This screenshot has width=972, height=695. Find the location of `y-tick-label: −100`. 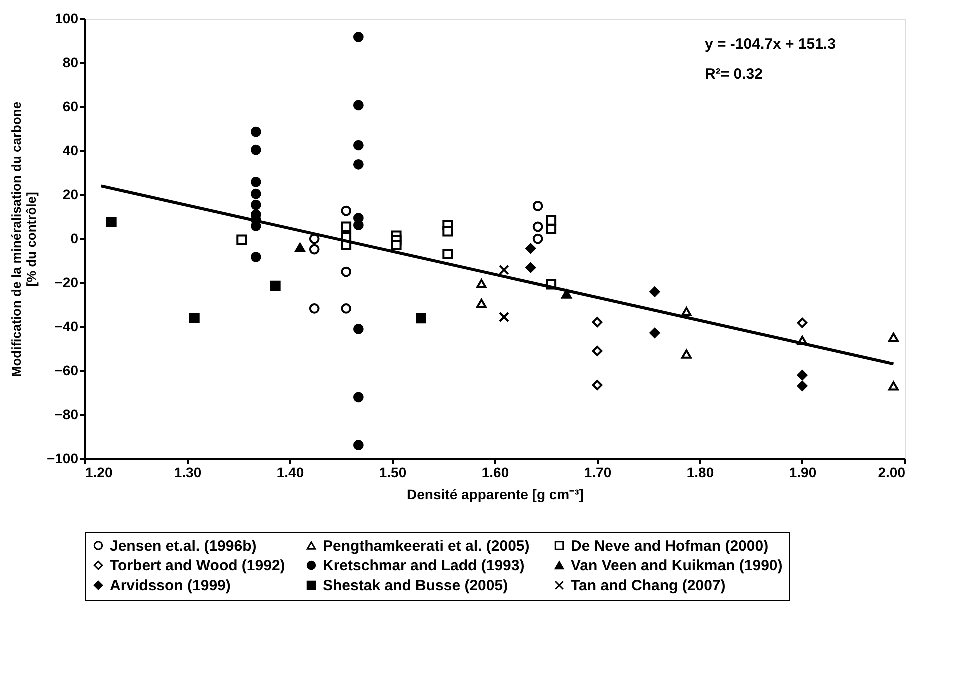

y-tick-label: −100 is located at coordinates (62, 458).